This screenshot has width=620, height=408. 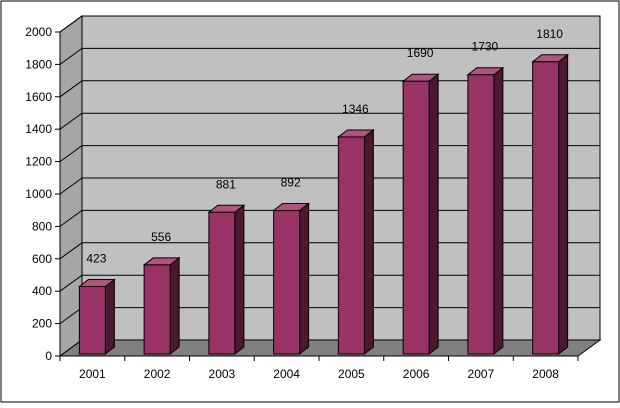 What do you see at coordinates (42, 324) in the screenshot?
I see `y-tick-label: 200` at bounding box center [42, 324].